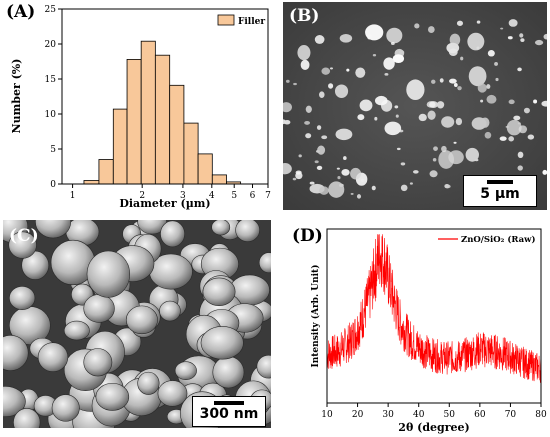  Describe the element at coordinates (304, 16) in the screenshot. I see `panel-b-letter: (B)` at that location.